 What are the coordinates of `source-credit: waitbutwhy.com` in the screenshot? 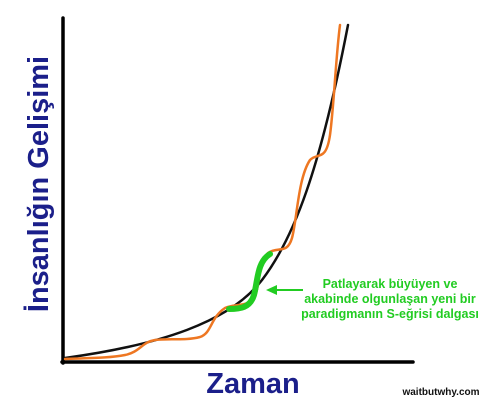 It's located at (440, 392).